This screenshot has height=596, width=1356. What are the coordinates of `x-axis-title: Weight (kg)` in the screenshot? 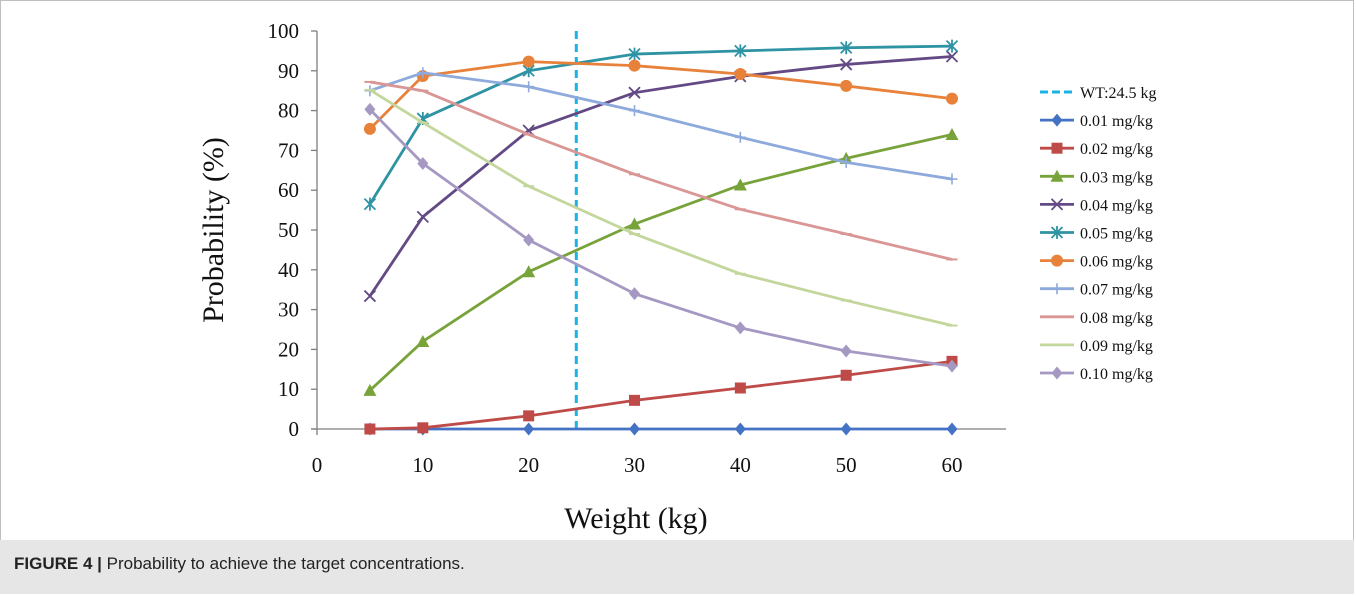 It's located at (635, 518).